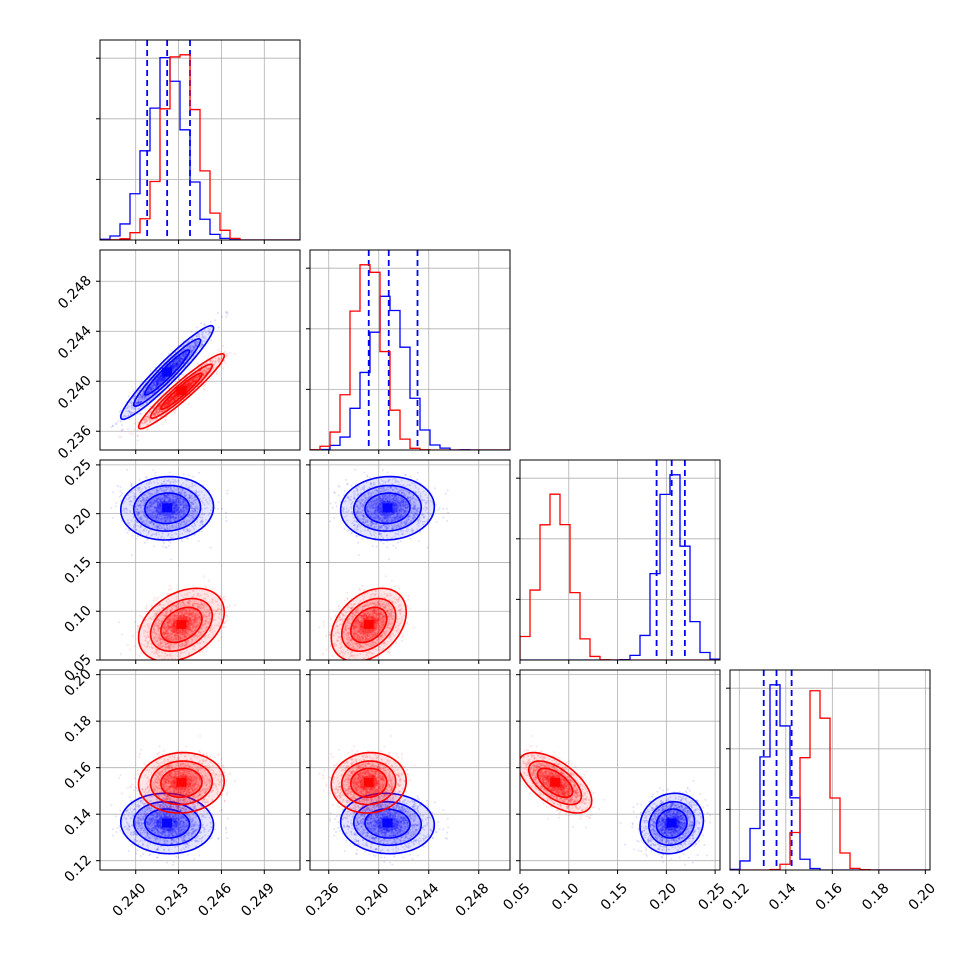 The image size is (970, 970). I want to click on panel-1-1-content, so click(410, 350).